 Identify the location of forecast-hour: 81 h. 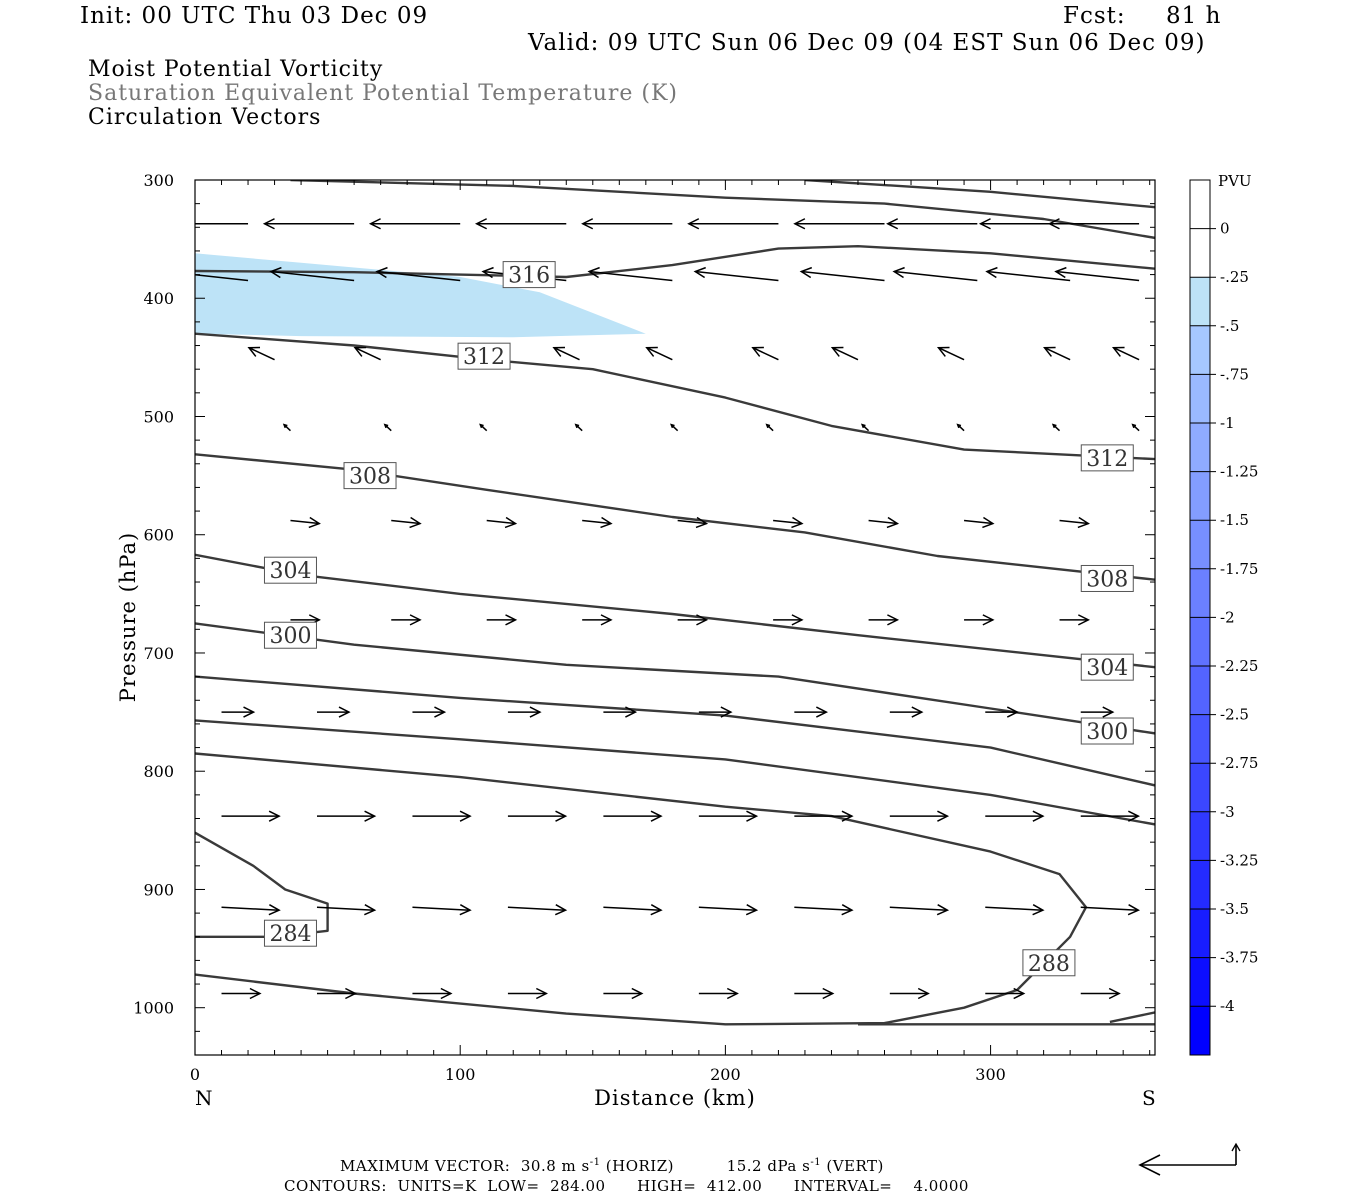
(1194, 16).